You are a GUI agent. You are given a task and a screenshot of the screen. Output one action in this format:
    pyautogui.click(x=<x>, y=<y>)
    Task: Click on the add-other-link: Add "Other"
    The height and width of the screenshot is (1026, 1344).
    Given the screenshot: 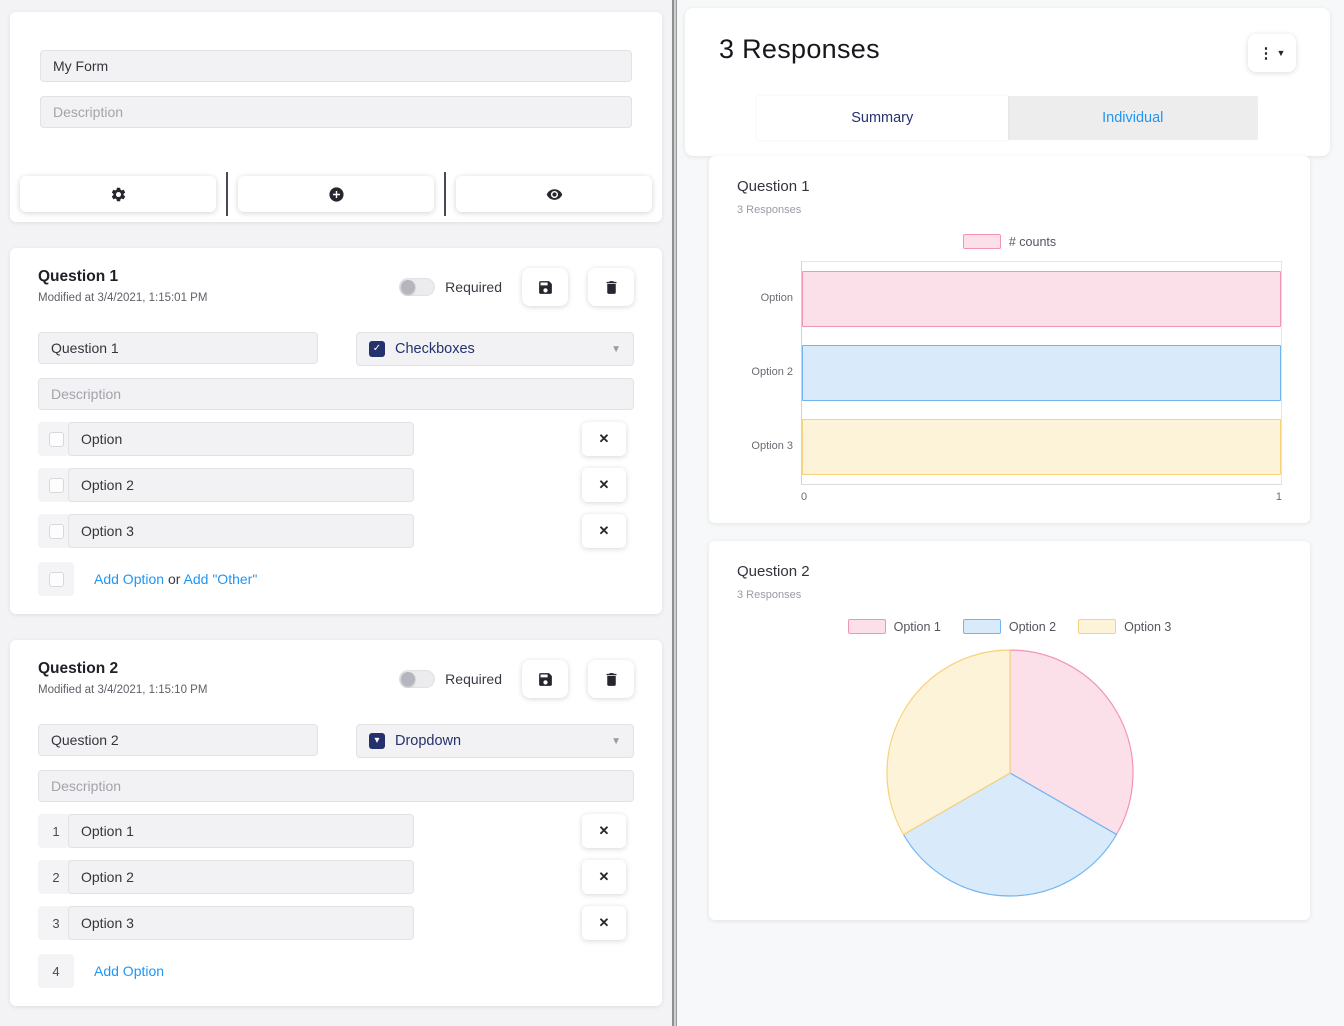 What is the action you would take?
    pyautogui.click(x=220, y=579)
    